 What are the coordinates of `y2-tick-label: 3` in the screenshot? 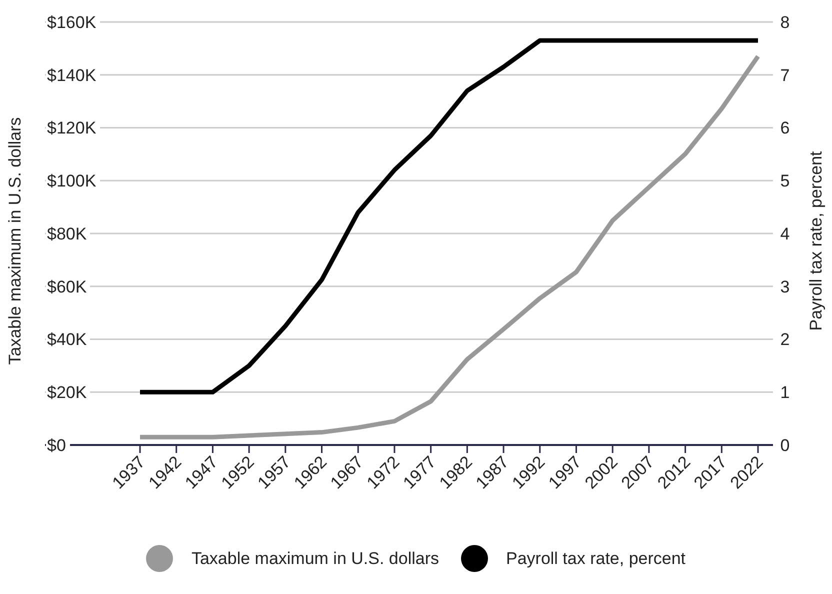 It's located at (785, 286).